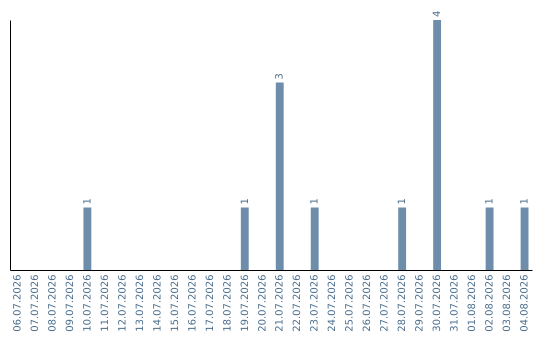  Describe the element at coordinates (350, 303) in the screenshot. I see `x-tick-label: 25.07.2026` at that location.